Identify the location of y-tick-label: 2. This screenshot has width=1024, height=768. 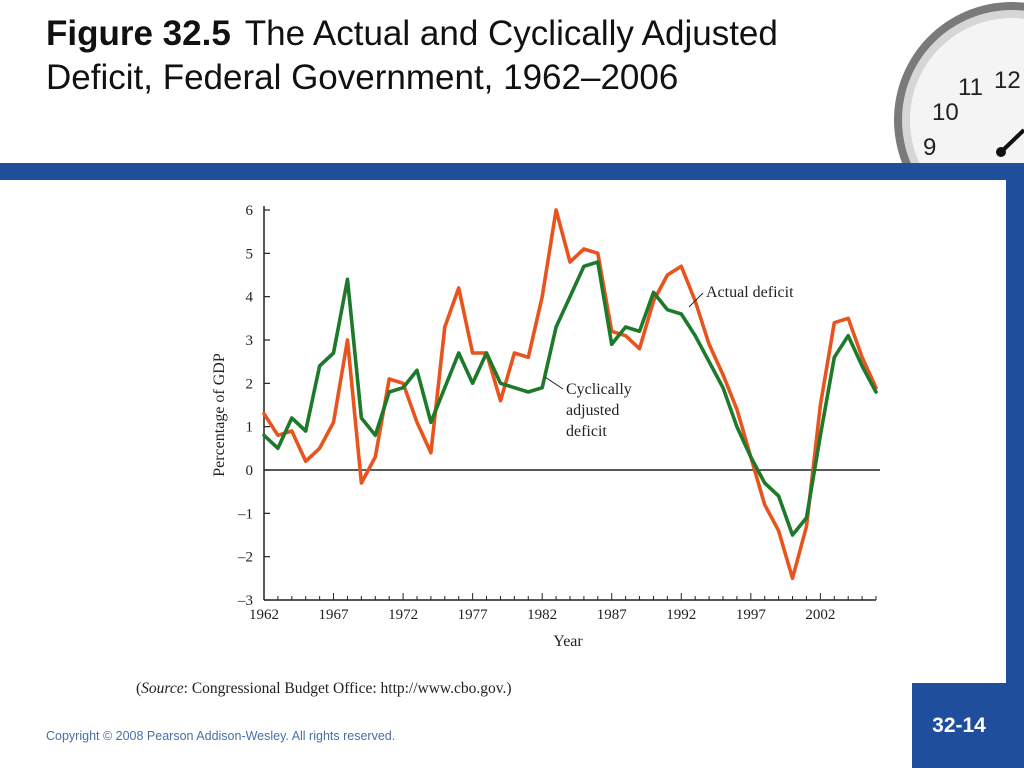
(250, 384).